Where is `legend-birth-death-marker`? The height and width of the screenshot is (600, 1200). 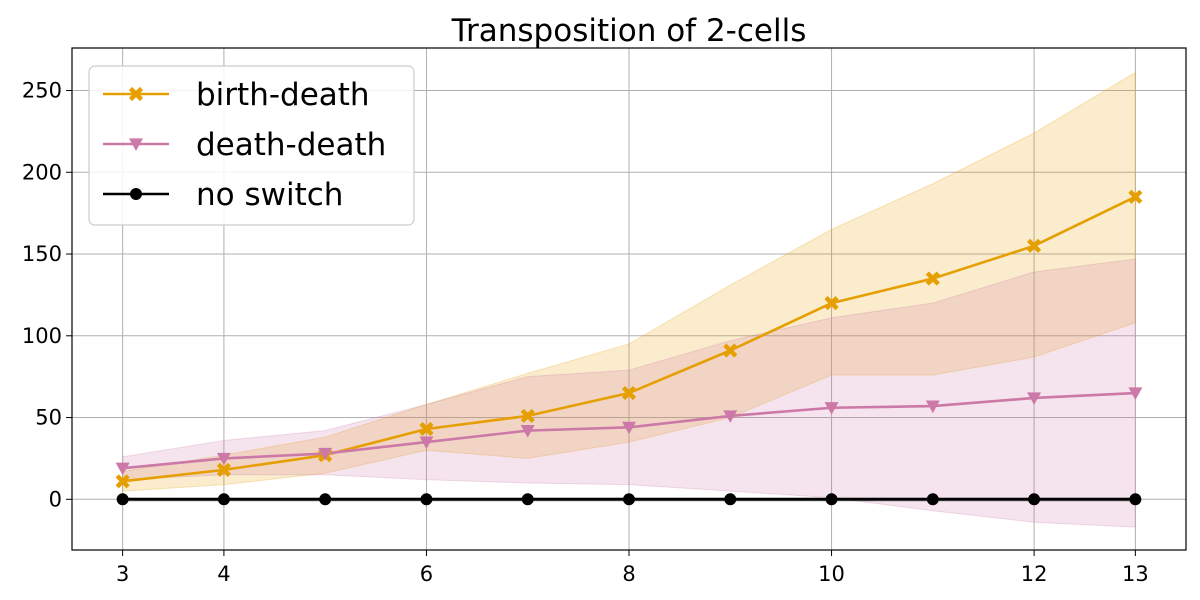
legend-birth-death-marker is located at coordinates (136, 94).